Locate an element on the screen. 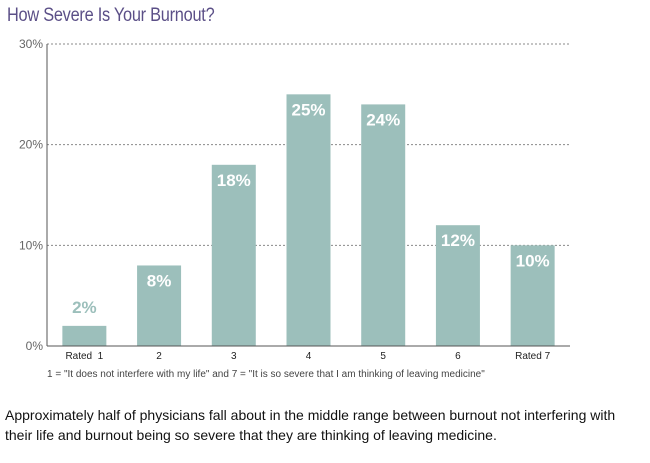 This screenshot has width=650, height=463. x-tick-label: 6 is located at coordinates (458, 356).